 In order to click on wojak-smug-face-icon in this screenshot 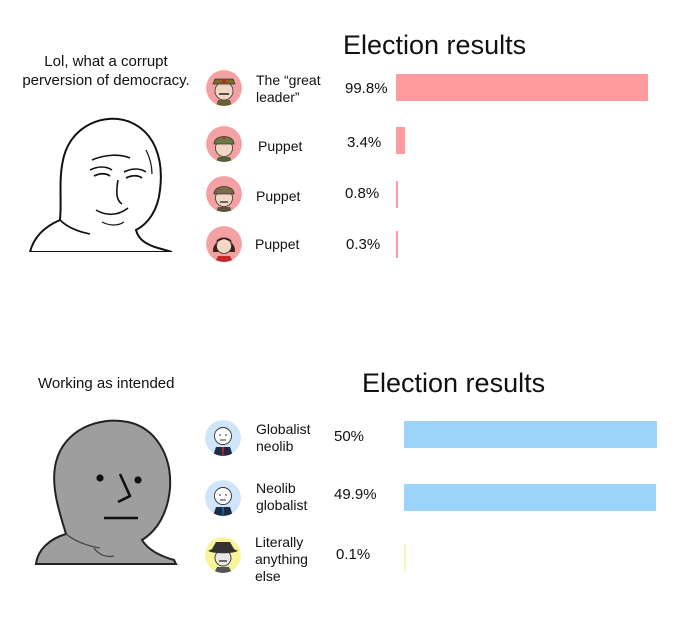, I will do `click(100, 184)`.